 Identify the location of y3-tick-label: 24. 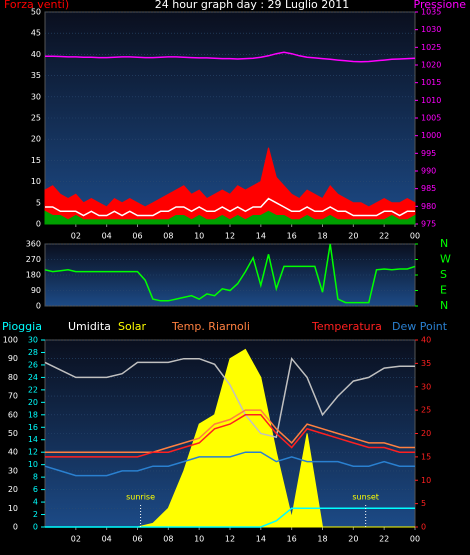
(33, 377).